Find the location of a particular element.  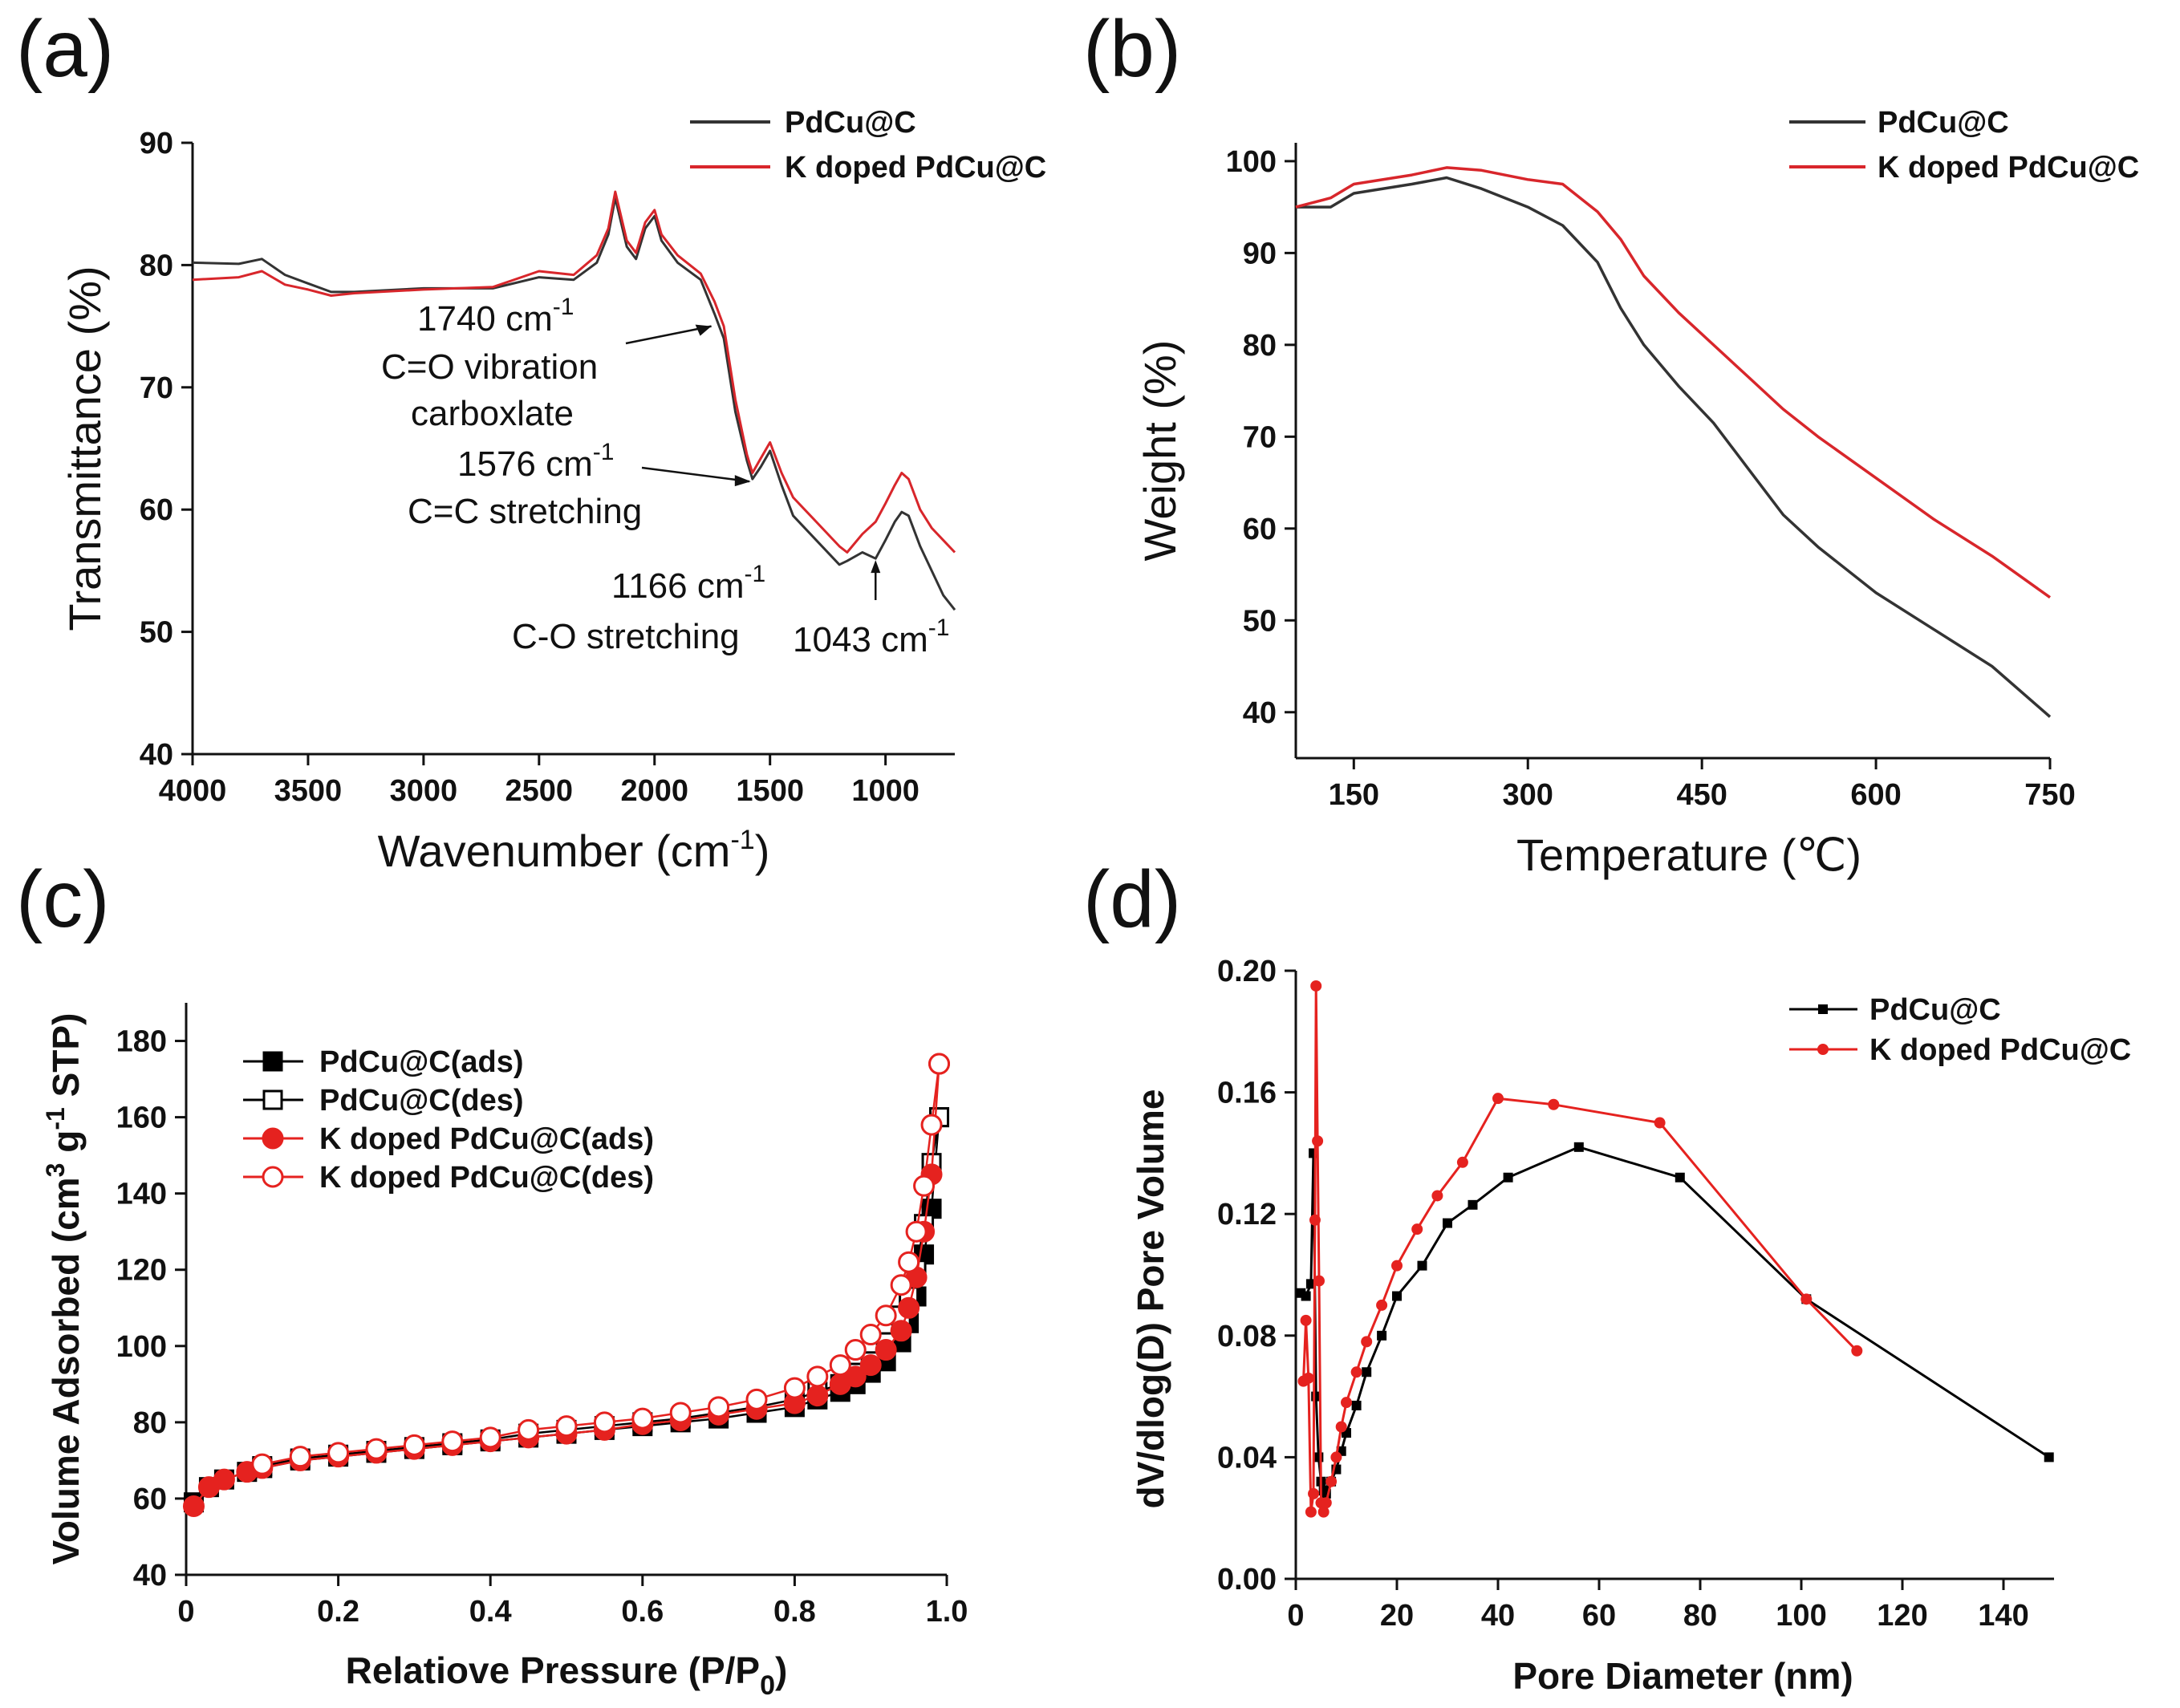

y-axis-title: Weight (%) is located at coordinates (1160, 451).